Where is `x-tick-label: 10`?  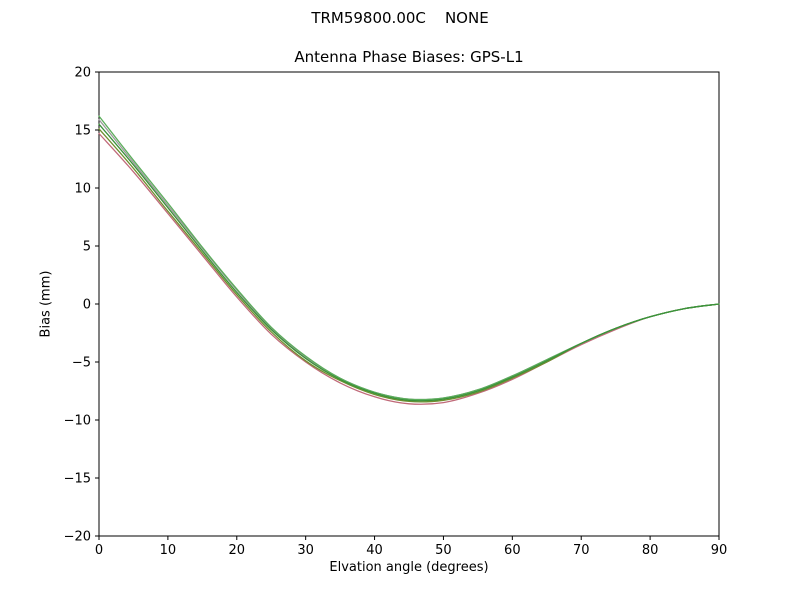 x-tick-label: 10 is located at coordinates (168, 550).